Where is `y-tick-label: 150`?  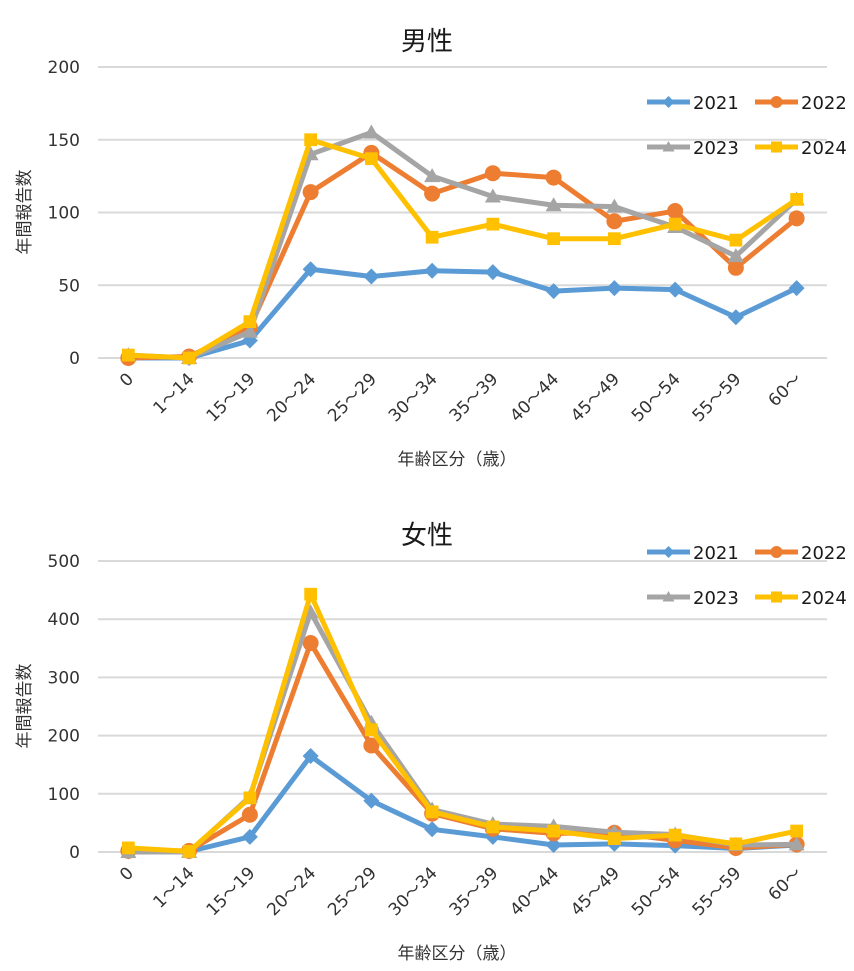
y-tick-label: 150 is located at coordinates (64, 141).